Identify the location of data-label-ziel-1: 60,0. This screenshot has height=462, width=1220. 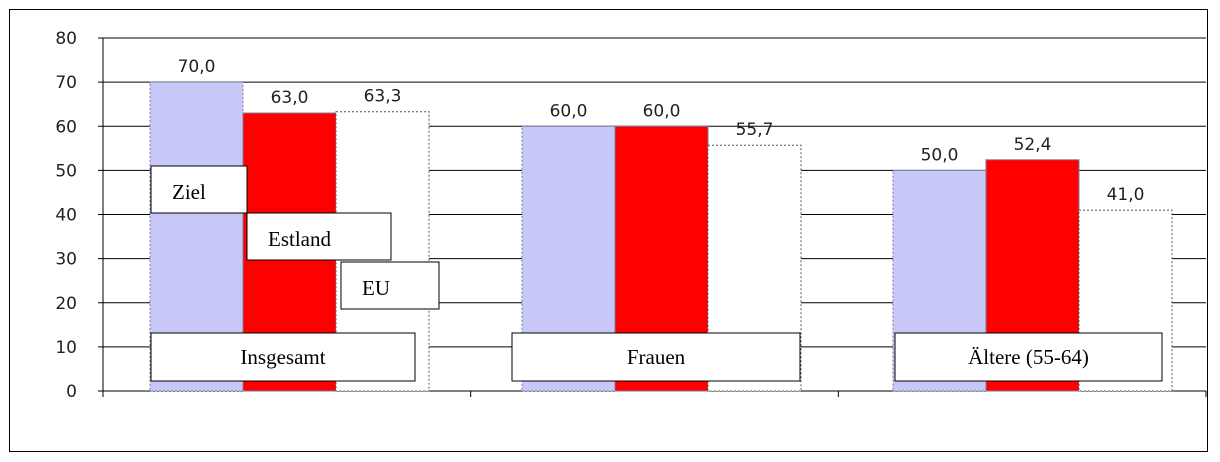
(569, 111).